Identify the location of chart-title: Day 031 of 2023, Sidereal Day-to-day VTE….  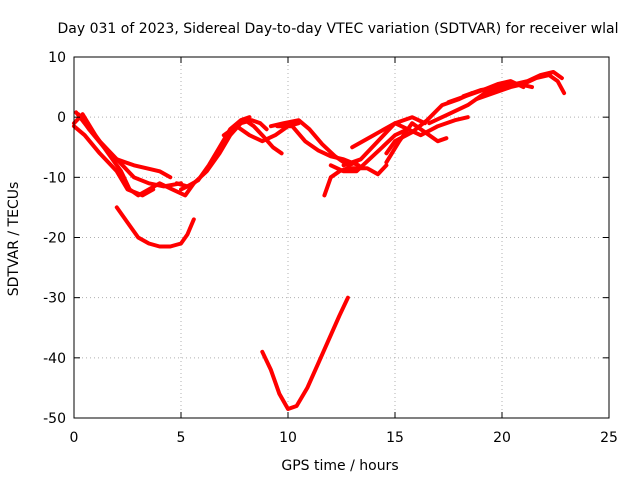
(337, 29).